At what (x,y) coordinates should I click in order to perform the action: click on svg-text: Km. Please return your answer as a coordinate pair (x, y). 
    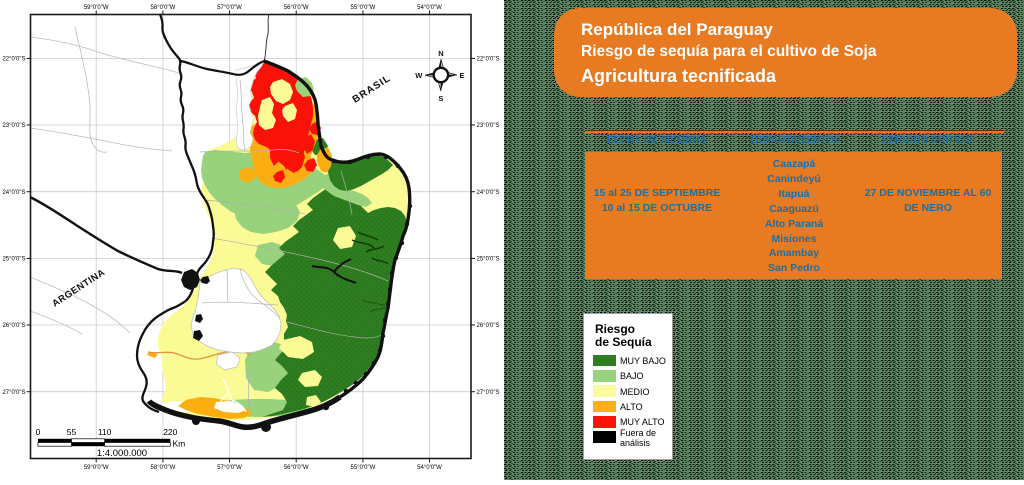
    Looking at the image, I should click on (179, 444).